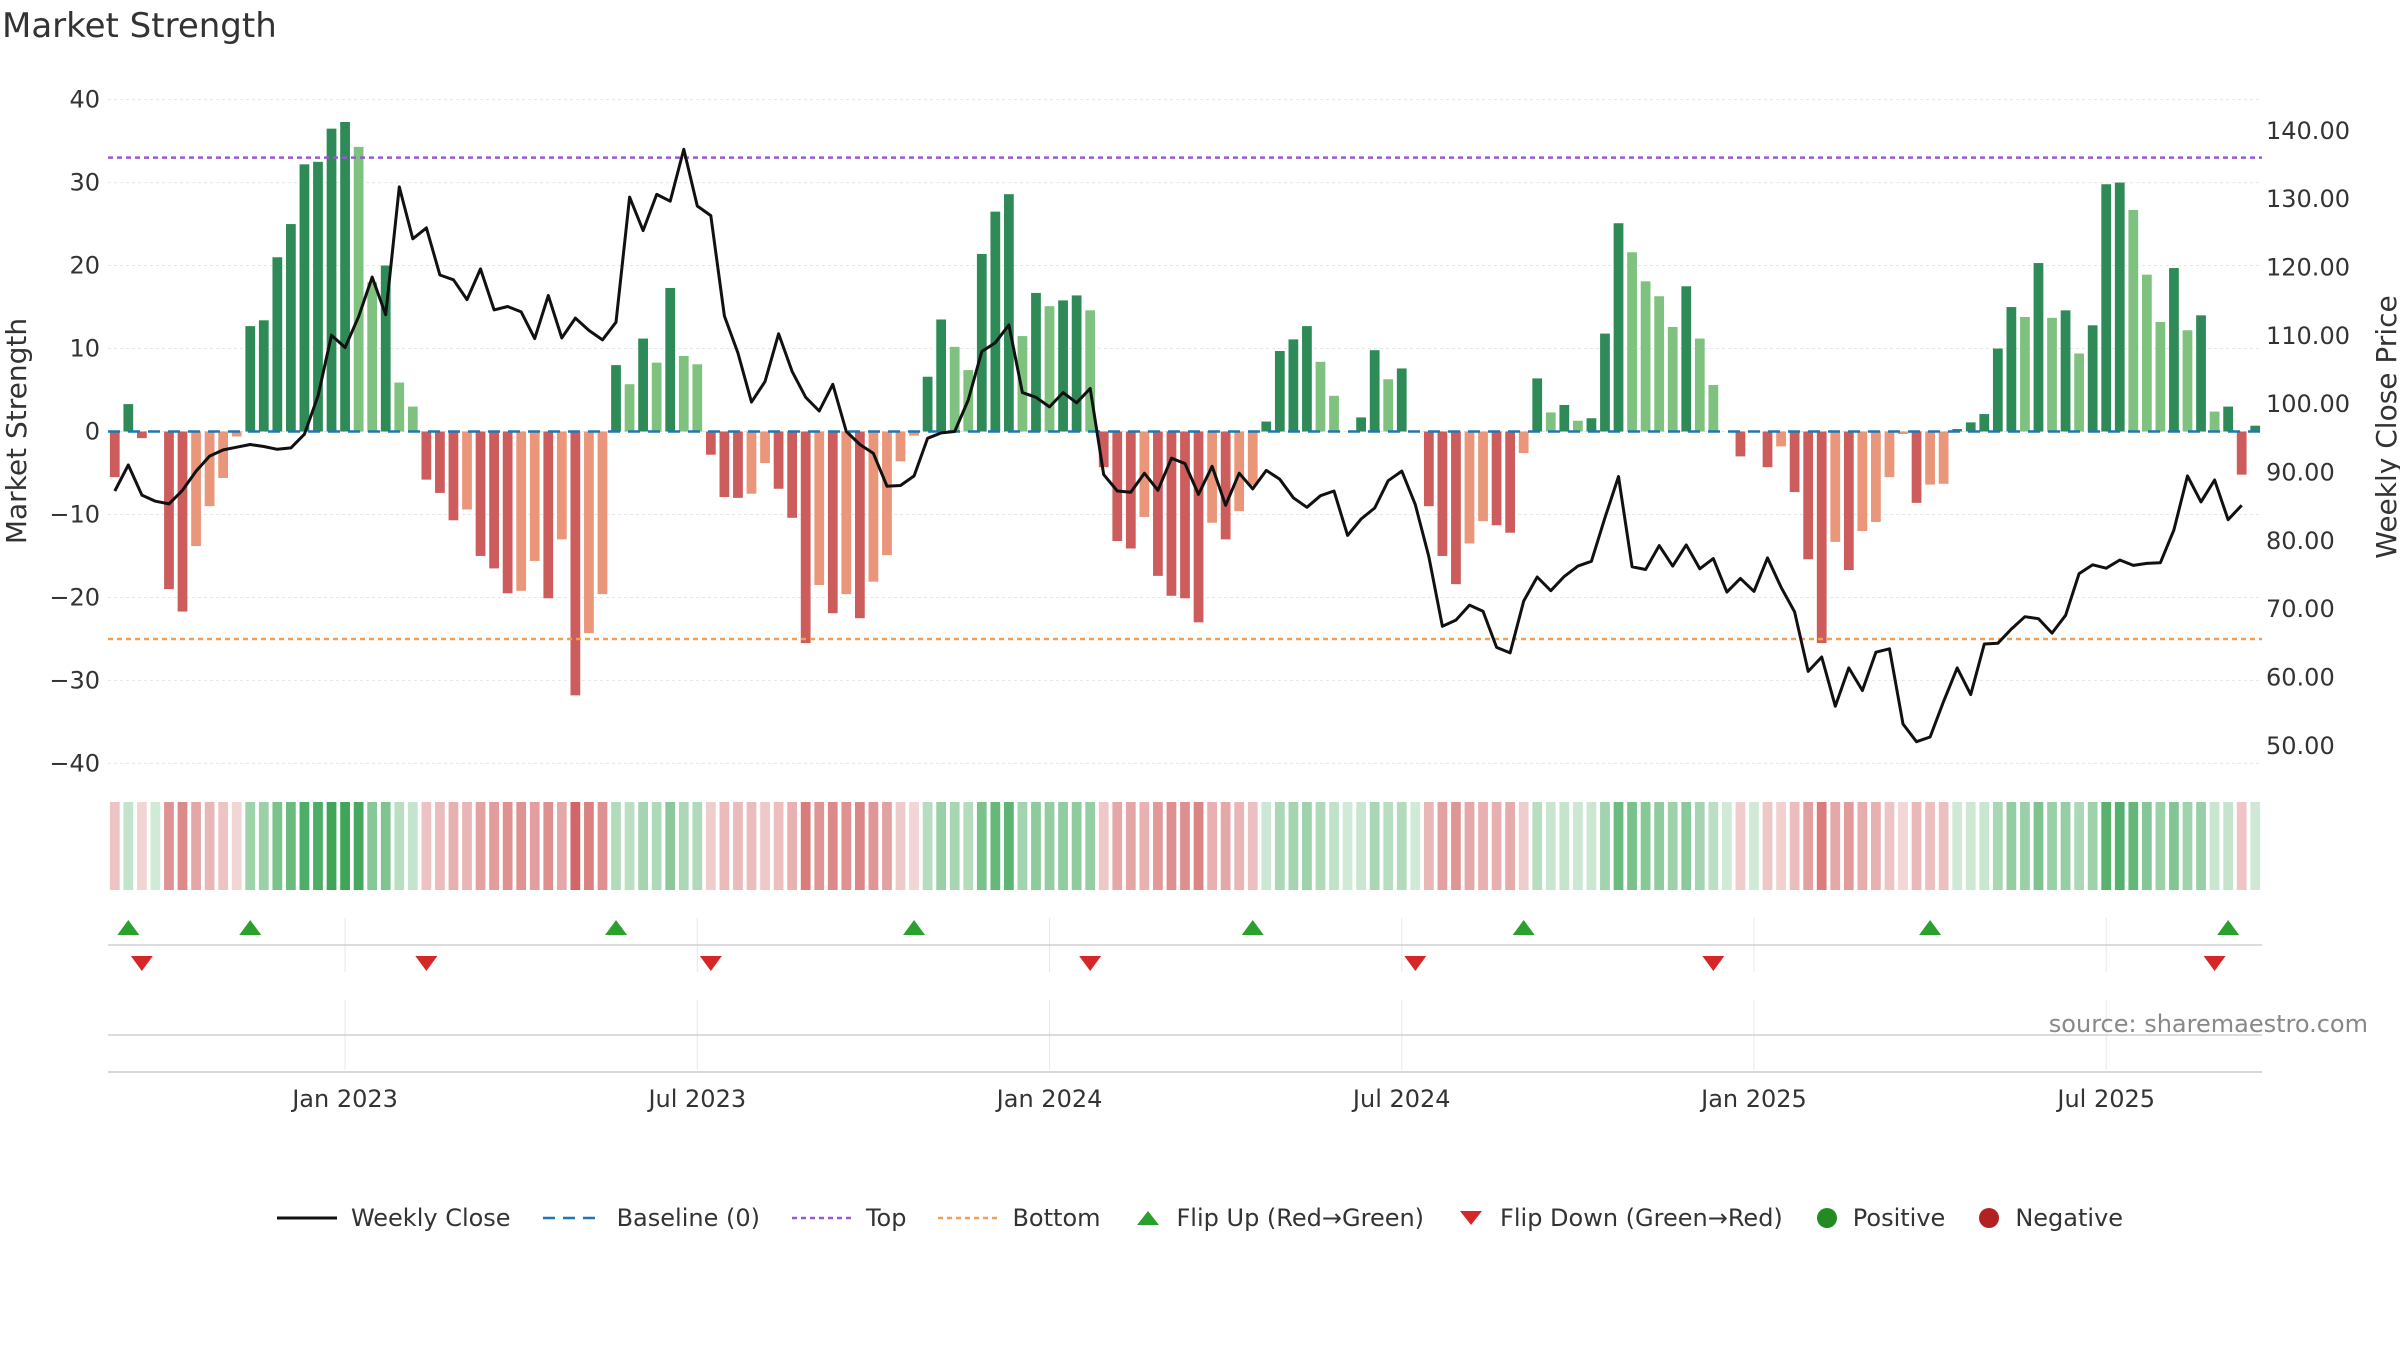  Describe the element at coordinates (2300, 746) in the screenshot. I see `y2-tick-label: 50.00` at that location.